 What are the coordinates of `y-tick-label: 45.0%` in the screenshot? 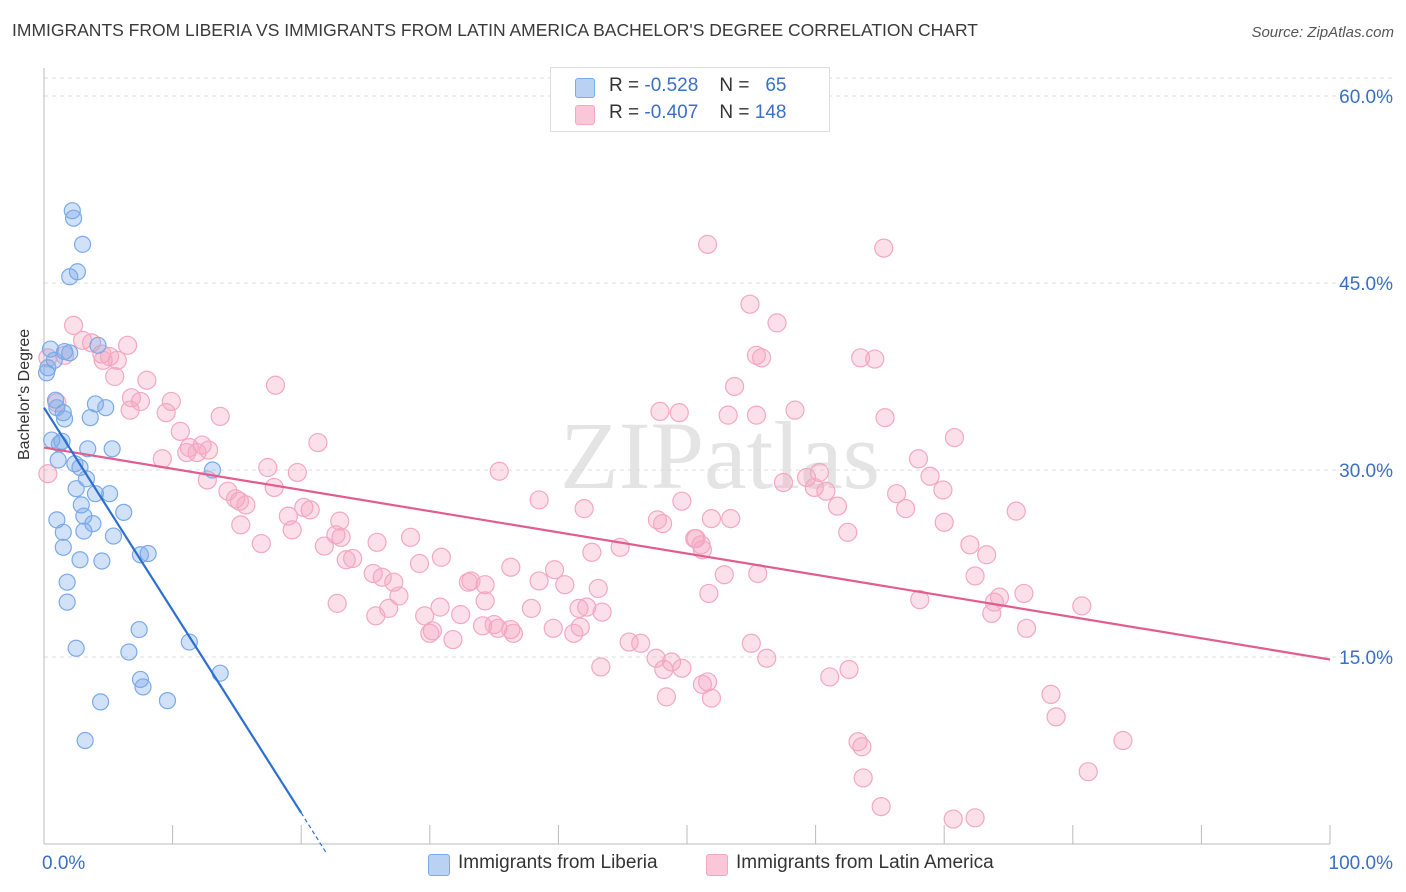 It's located at (1366, 284).